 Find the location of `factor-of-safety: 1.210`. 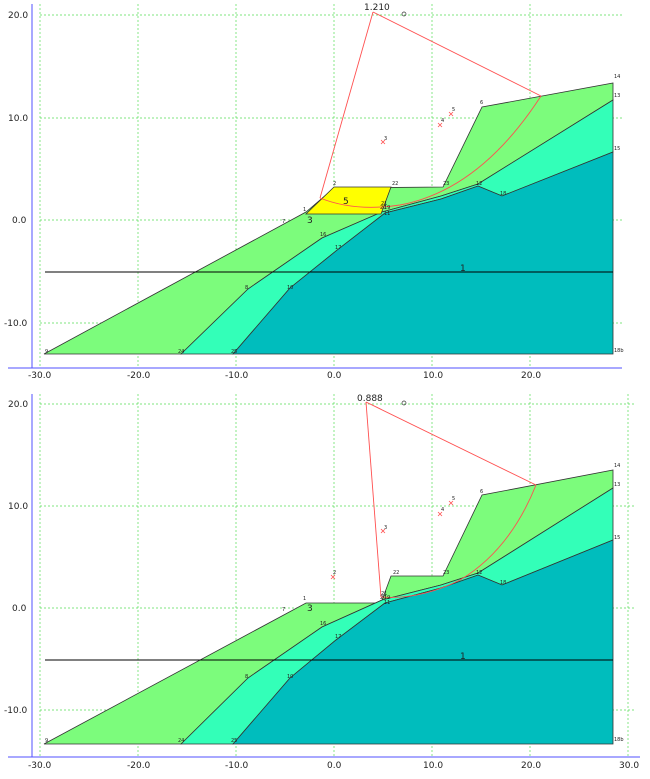

factor-of-safety: 1.210 is located at coordinates (377, 8).